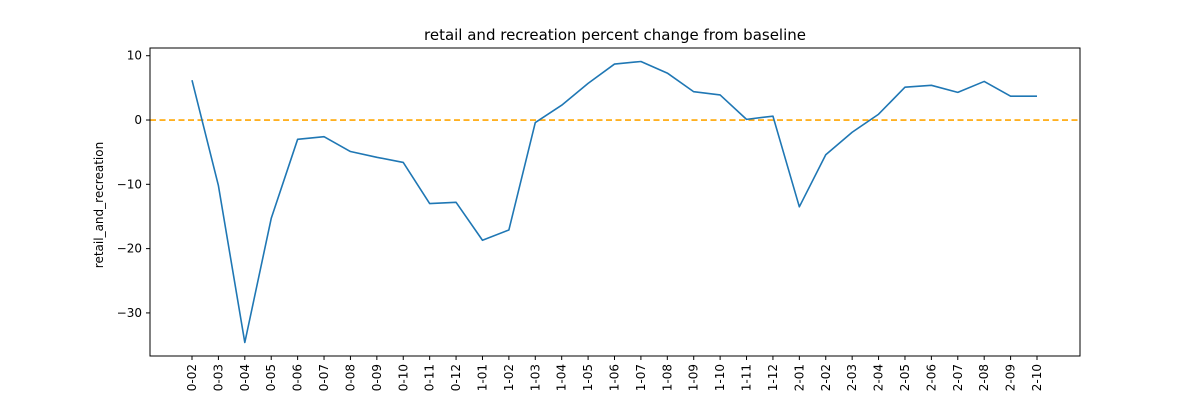  What do you see at coordinates (456, 377) in the screenshot?
I see `x-tick-label: 0-12` at bounding box center [456, 377].